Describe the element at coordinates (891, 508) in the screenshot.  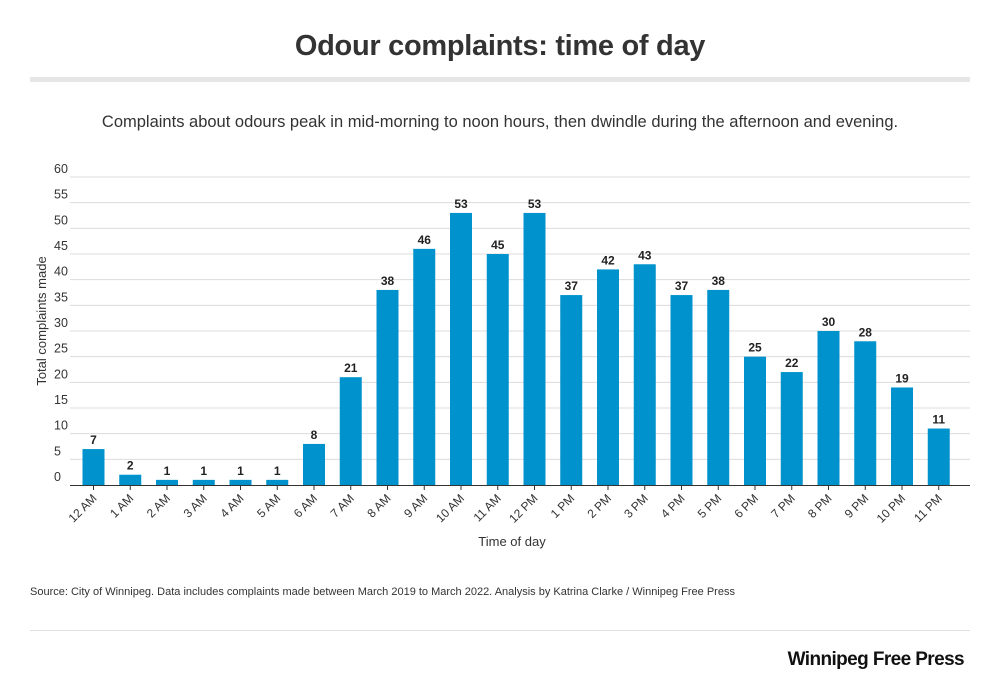
I see `x-tick-label: 10 PM` at that location.